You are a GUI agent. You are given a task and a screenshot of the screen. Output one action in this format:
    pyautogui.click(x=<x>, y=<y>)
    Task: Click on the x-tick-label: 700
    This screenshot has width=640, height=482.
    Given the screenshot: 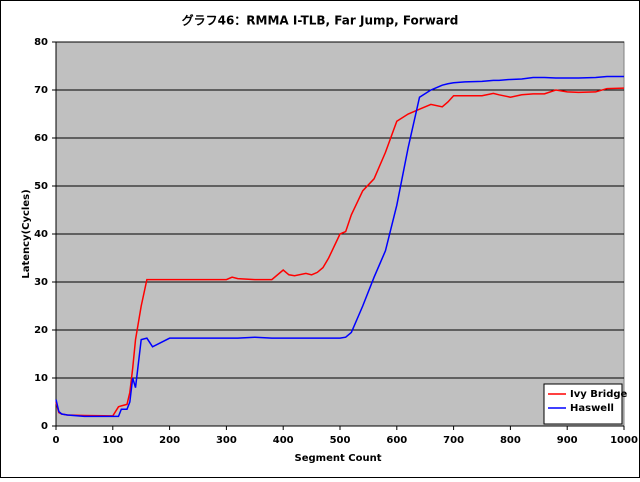 What is the action you would take?
    pyautogui.click(x=453, y=440)
    